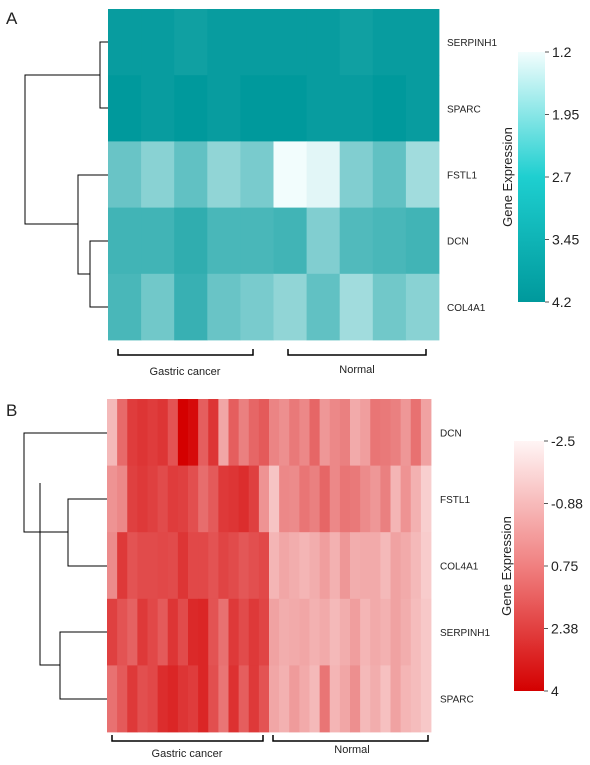  Describe the element at coordinates (531, 177) in the screenshot. I see `colorbar-a` at that location.